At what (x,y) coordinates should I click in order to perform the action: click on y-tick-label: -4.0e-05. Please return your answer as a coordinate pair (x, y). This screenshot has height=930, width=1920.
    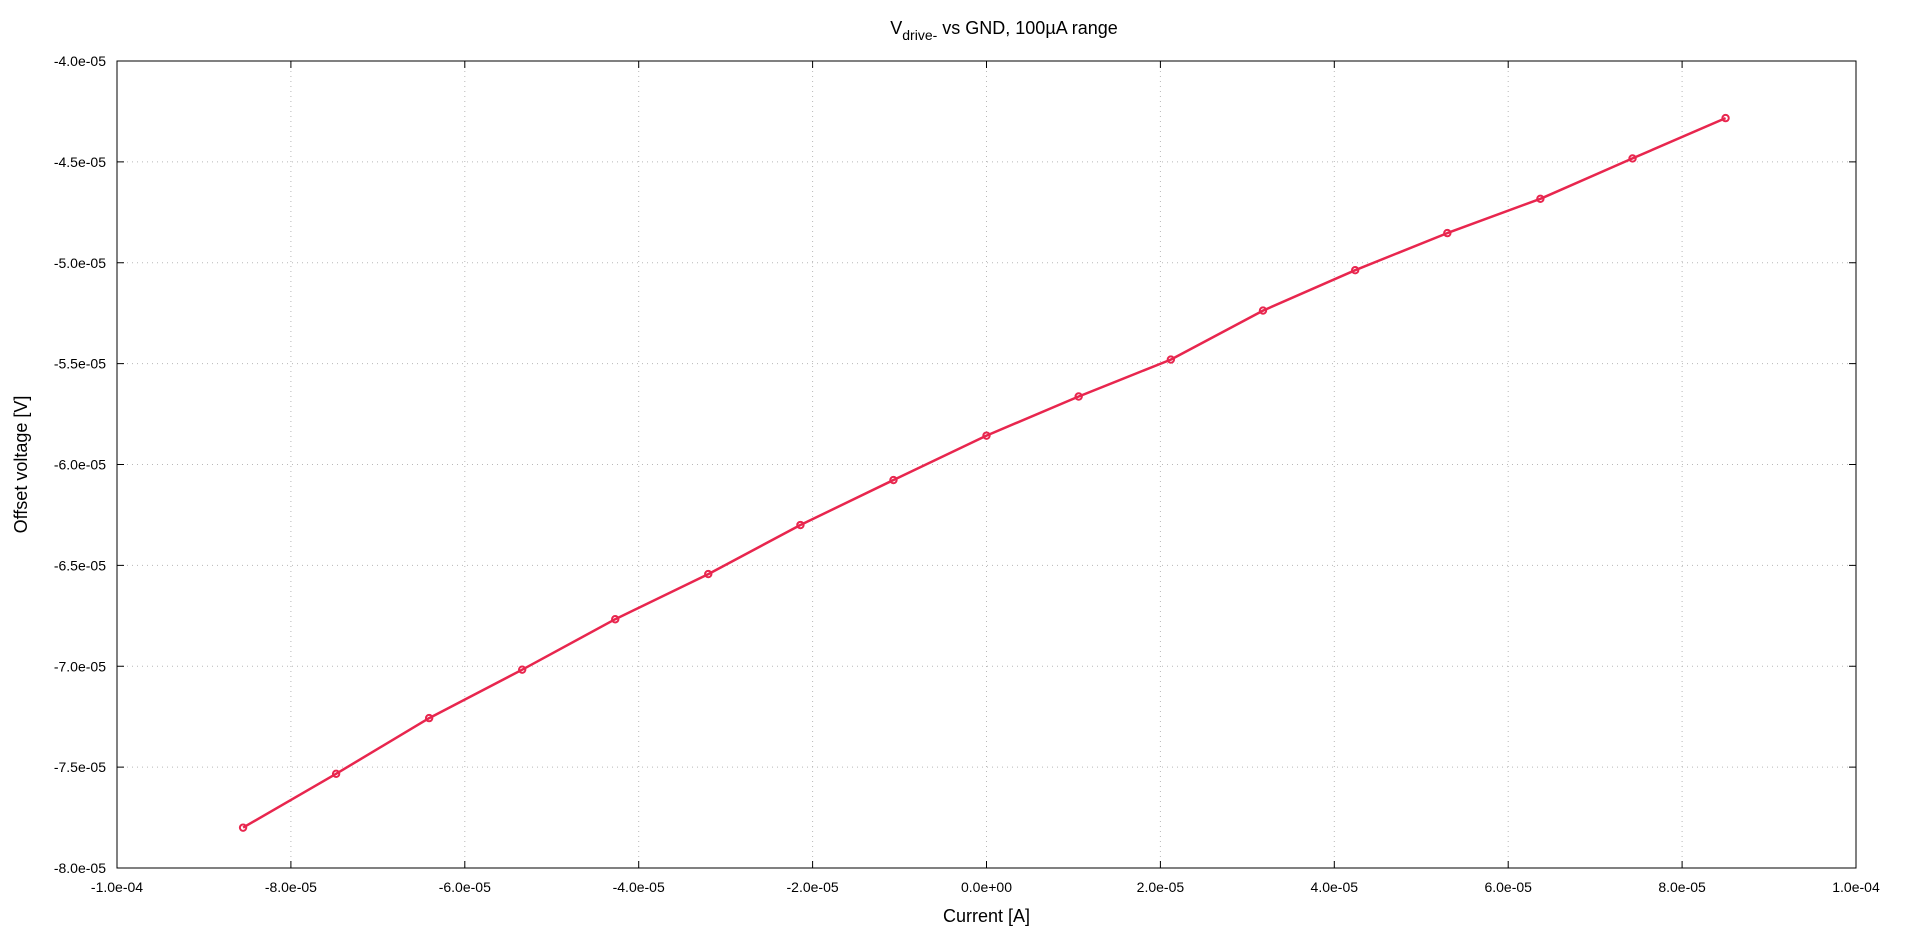
    Looking at the image, I should click on (80, 61).